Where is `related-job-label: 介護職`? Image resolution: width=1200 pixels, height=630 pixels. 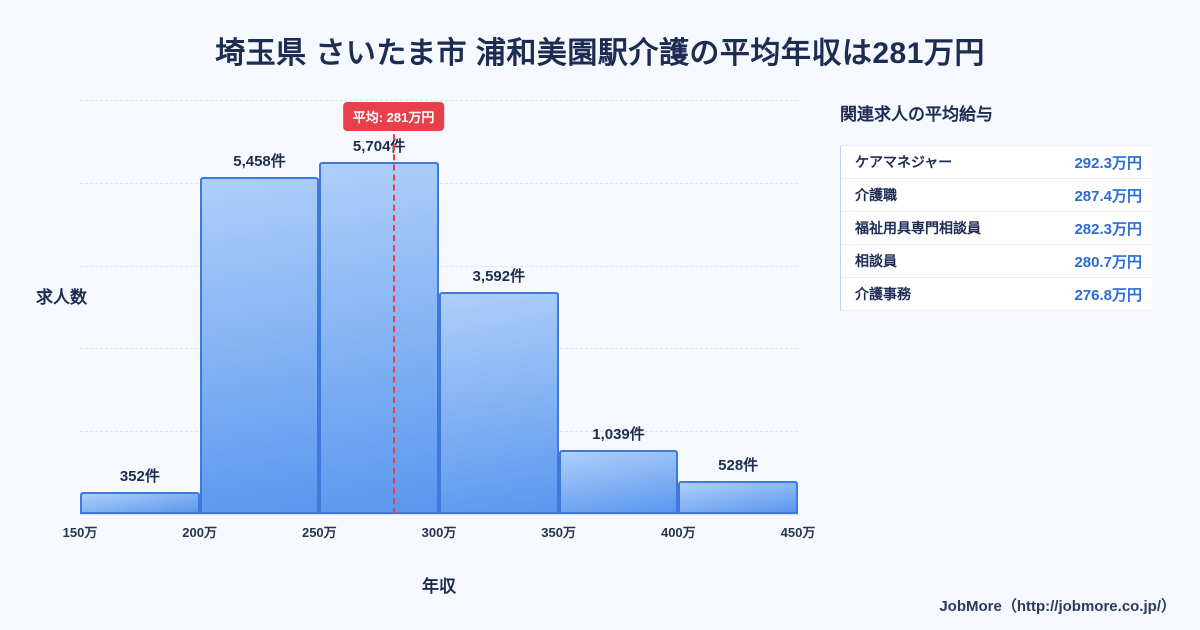 related-job-label: 介護職 is located at coordinates (876, 195).